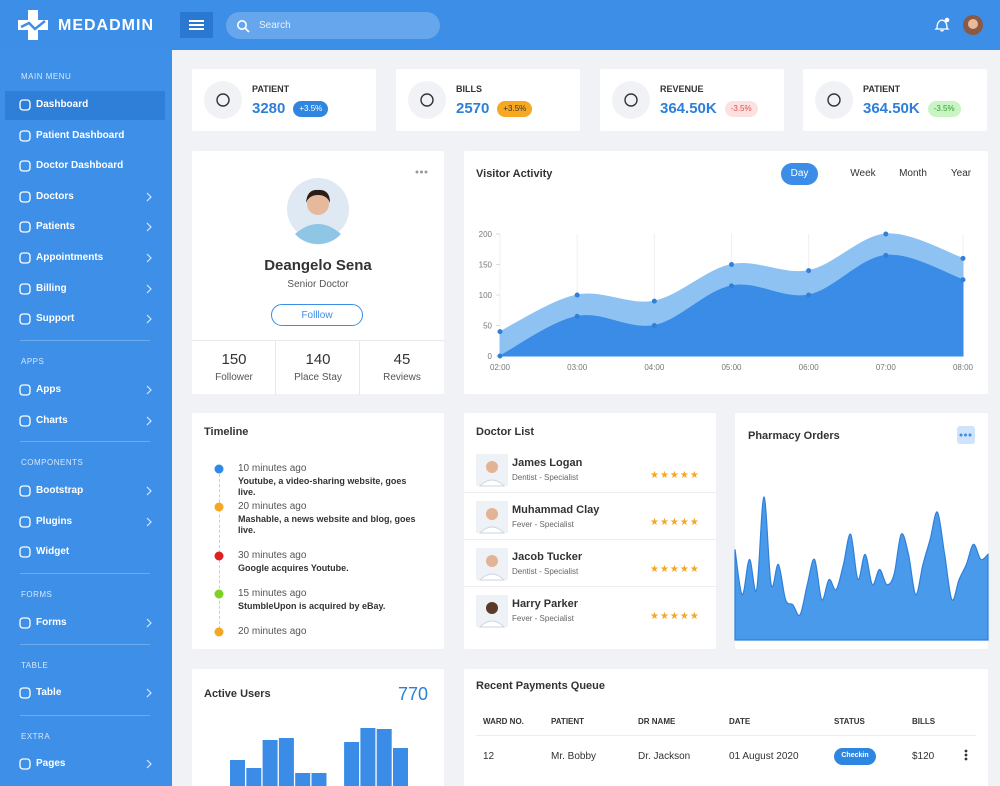 Image resolution: width=1000 pixels, height=786 pixels. I want to click on menu-item: Dashboard, so click(85, 105).